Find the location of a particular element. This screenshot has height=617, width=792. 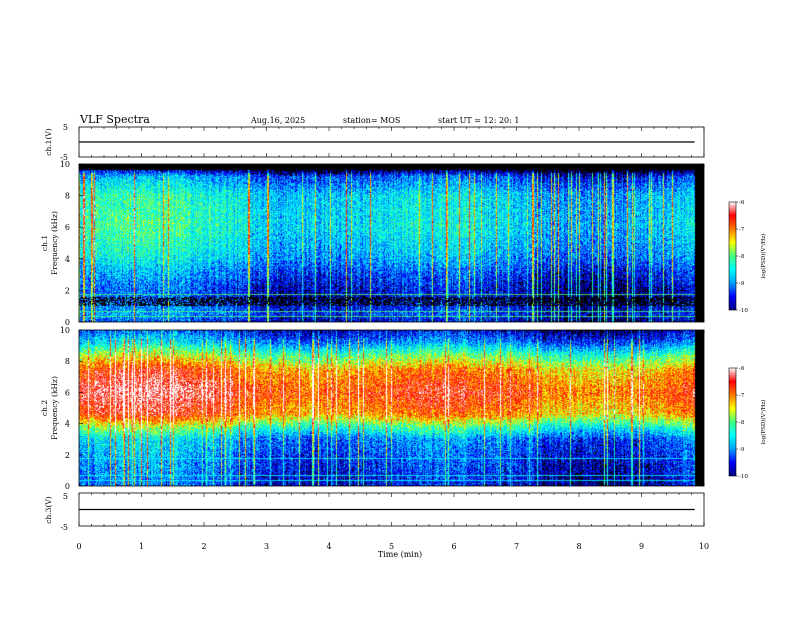

ch3-ytick-bottom: -5 is located at coordinates (64, 527).